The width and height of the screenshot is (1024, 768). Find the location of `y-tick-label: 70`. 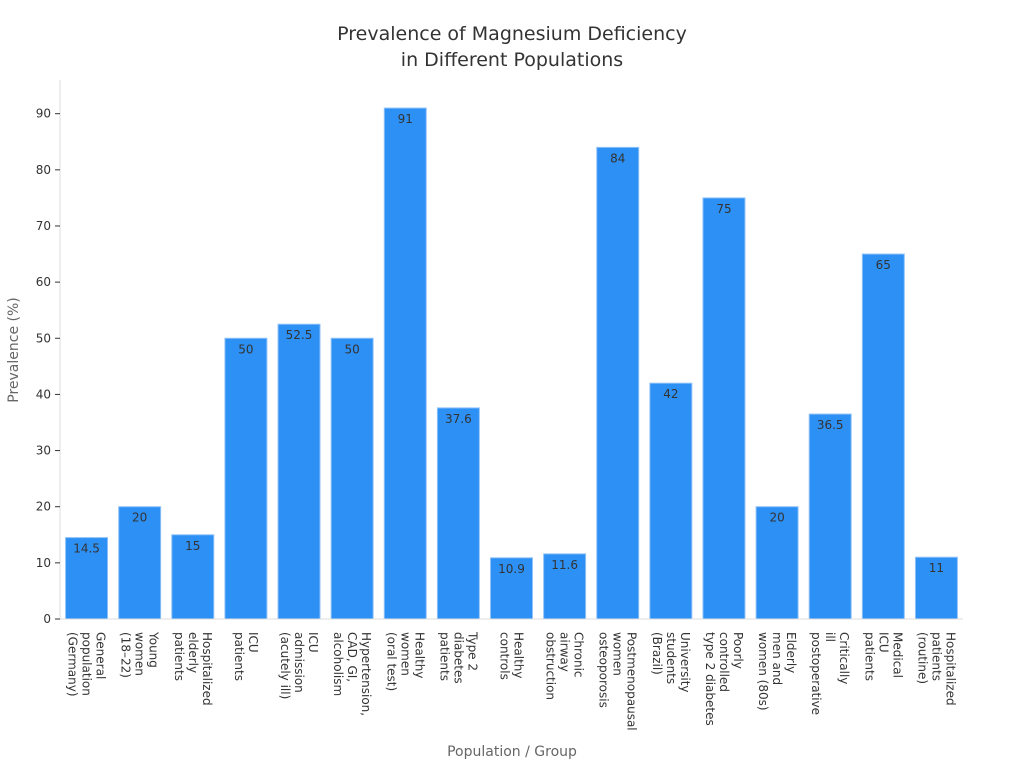

y-tick-label: 70 is located at coordinates (43, 226).